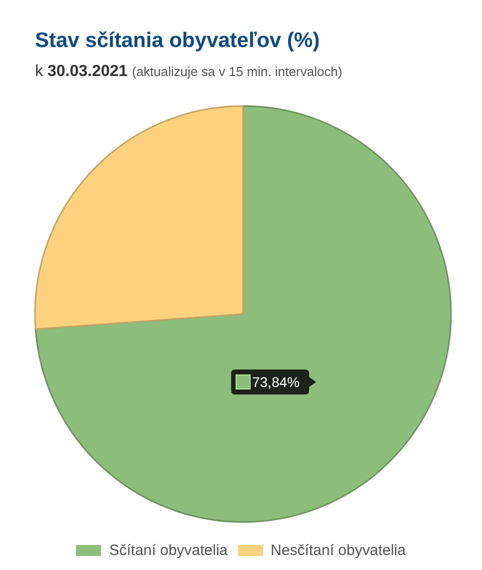 This screenshot has width=482, height=570. What do you see at coordinates (276, 382) in the screenshot?
I see `data-label: 73,84%` at bounding box center [276, 382].